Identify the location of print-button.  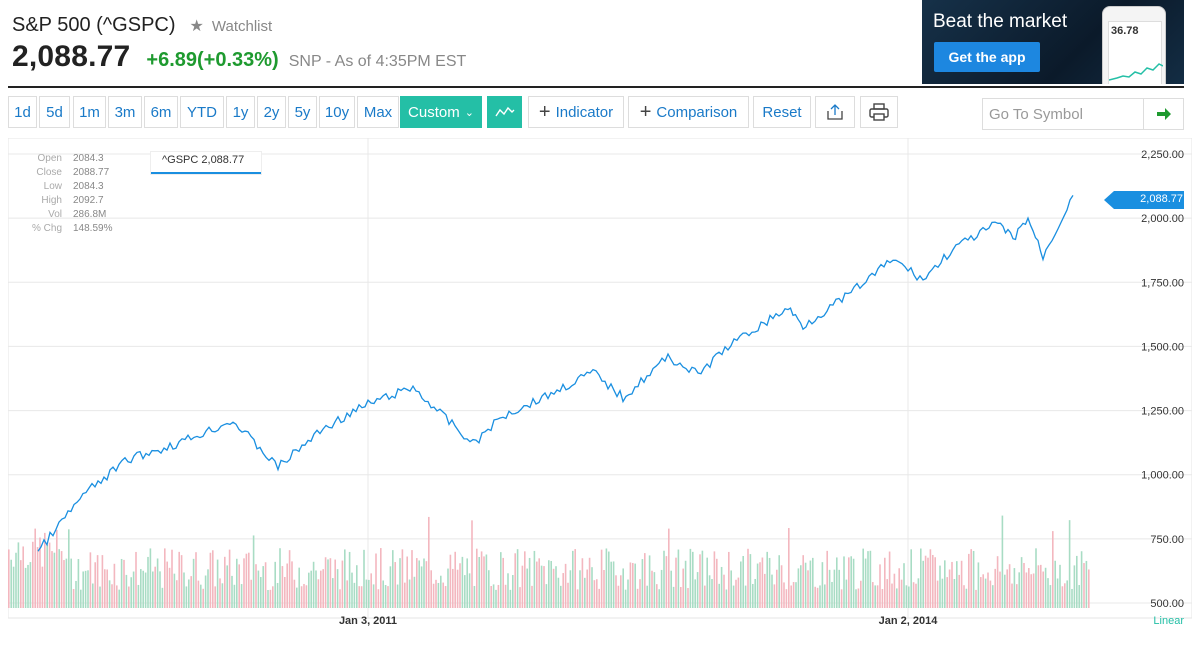
(879, 112).